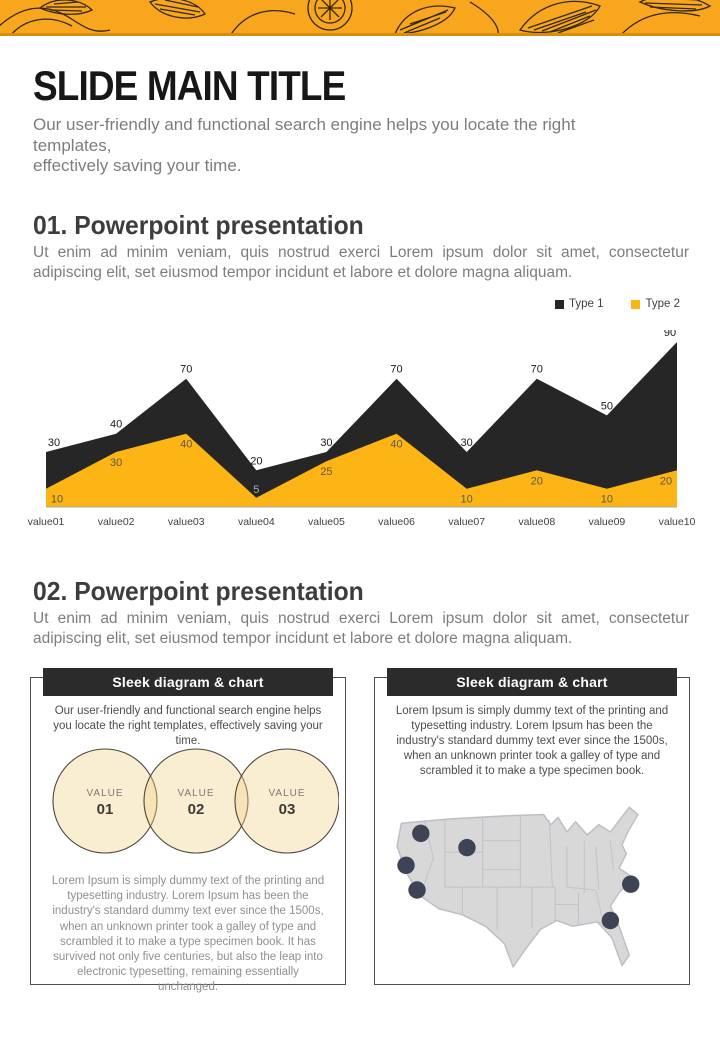 The image size is (720, 1040). I want to click on chart-area-series, so click(361, 424).